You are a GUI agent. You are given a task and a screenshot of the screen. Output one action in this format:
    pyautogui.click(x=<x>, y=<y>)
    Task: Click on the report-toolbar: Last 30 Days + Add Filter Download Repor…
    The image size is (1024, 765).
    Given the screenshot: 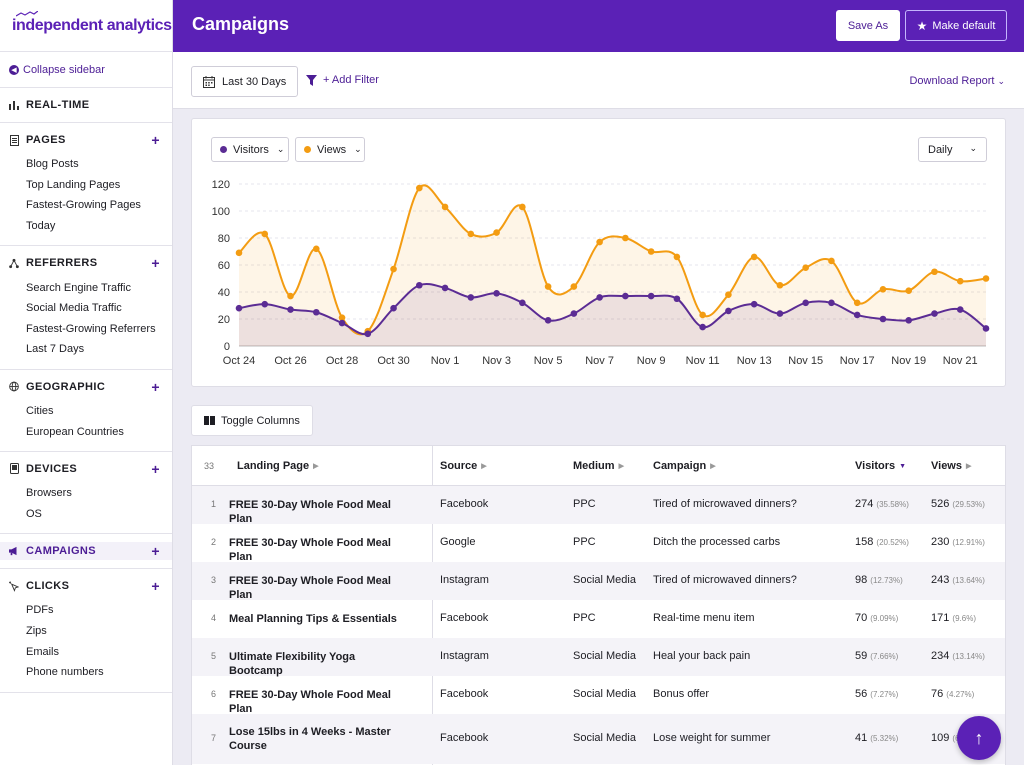 What is the action you would take?
    pyautogui.click(x=598, y=80)
    